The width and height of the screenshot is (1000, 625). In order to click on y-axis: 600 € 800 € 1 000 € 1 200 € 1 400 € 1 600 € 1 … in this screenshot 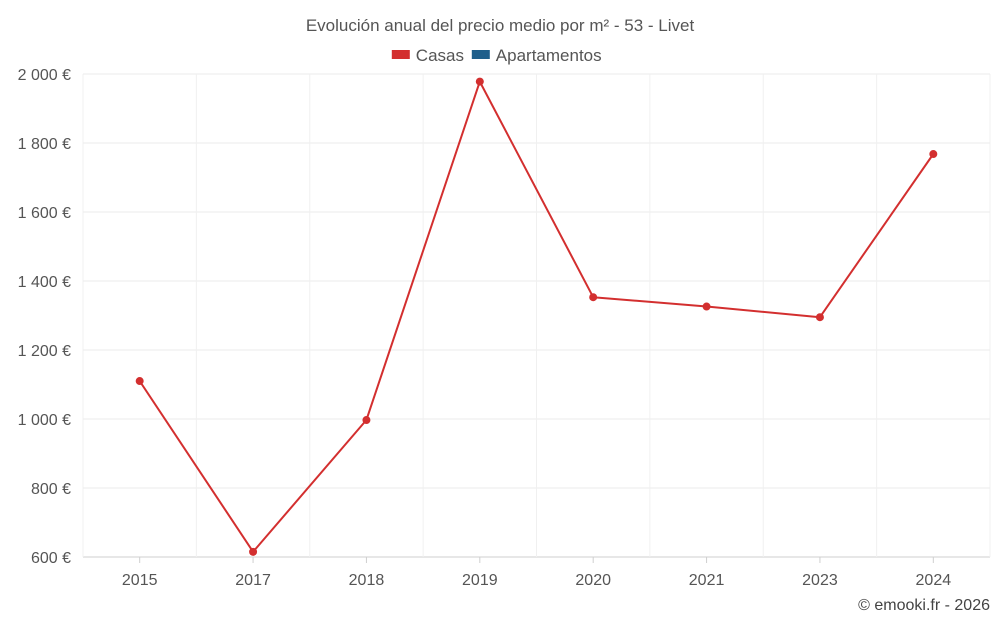, I will do `click(44, 317)`.